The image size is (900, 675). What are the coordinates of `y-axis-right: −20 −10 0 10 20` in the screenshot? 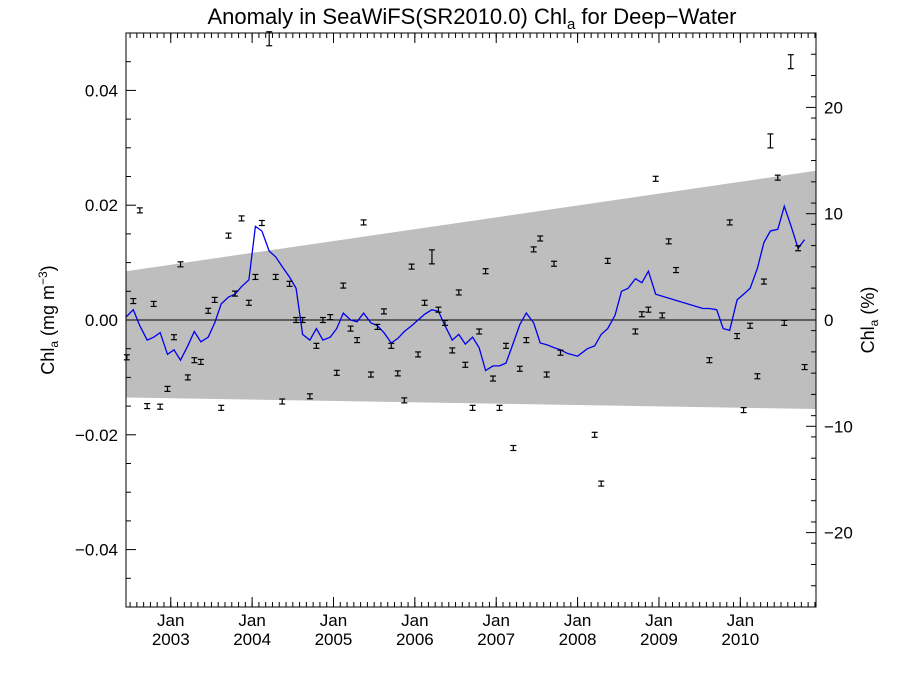 It's located at (829, 320).